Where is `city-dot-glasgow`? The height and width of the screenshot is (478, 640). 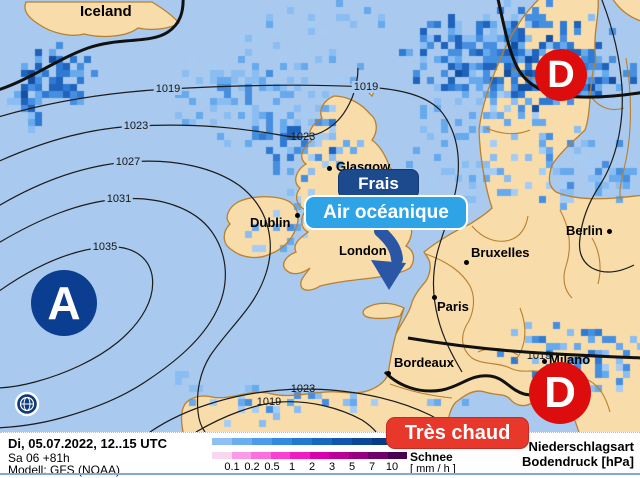 city-dot-glasgow is located at coordinates (329, 168).